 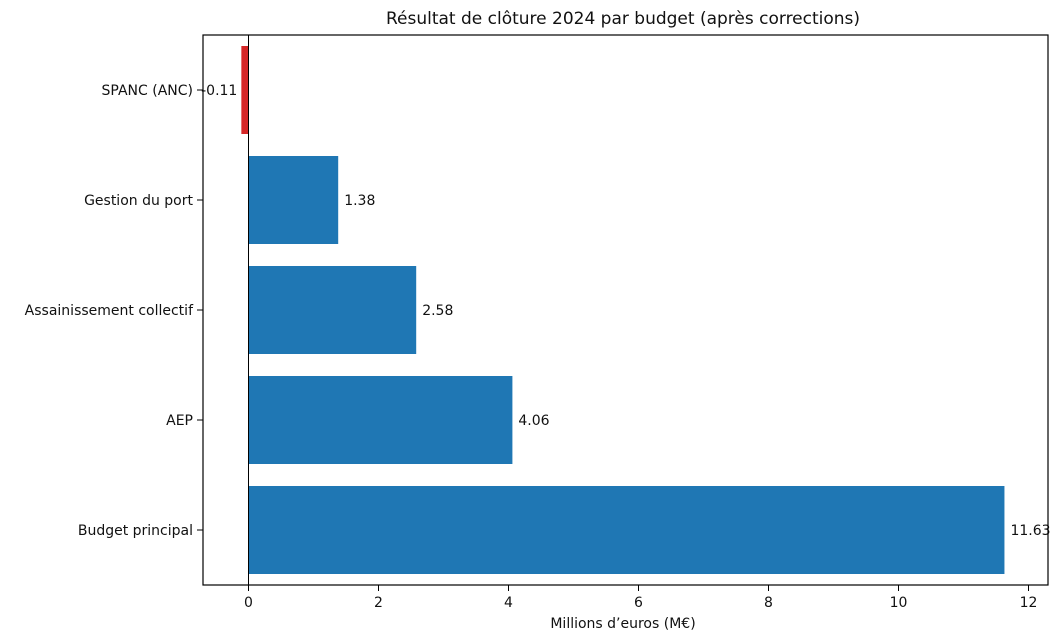 I want to click on data-label: 11.63, so click(x=1030, y=531).